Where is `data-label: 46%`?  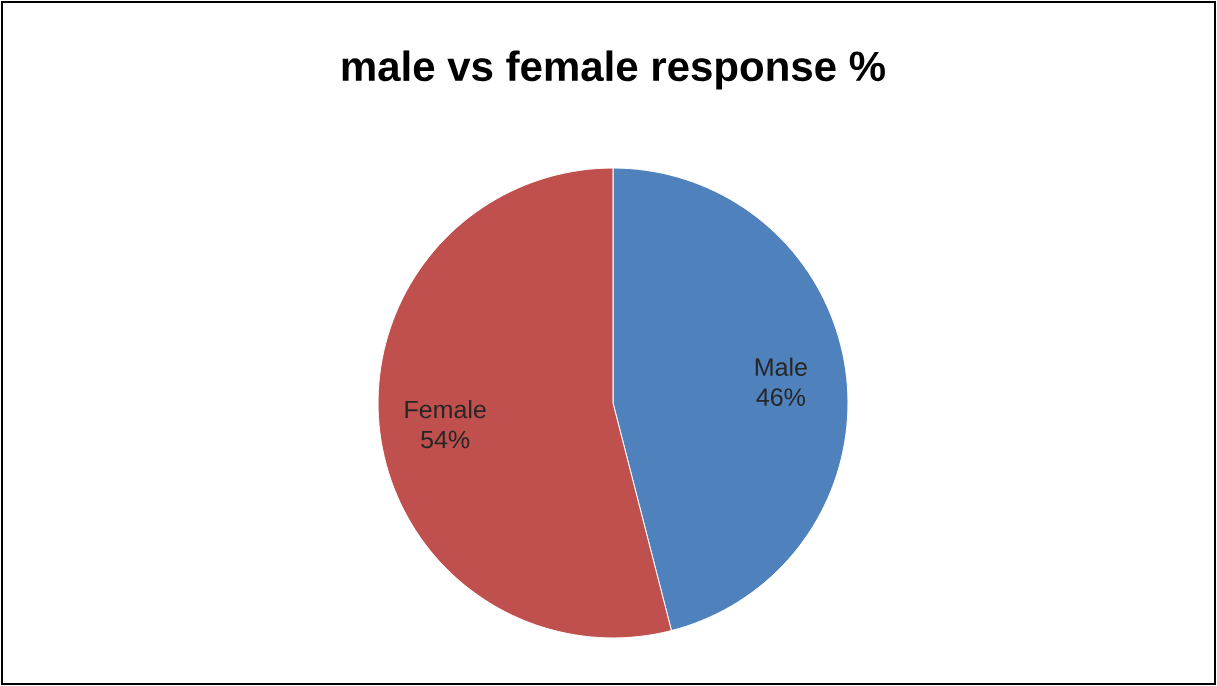
data-label: 46% is located at coordinates (780, 397).